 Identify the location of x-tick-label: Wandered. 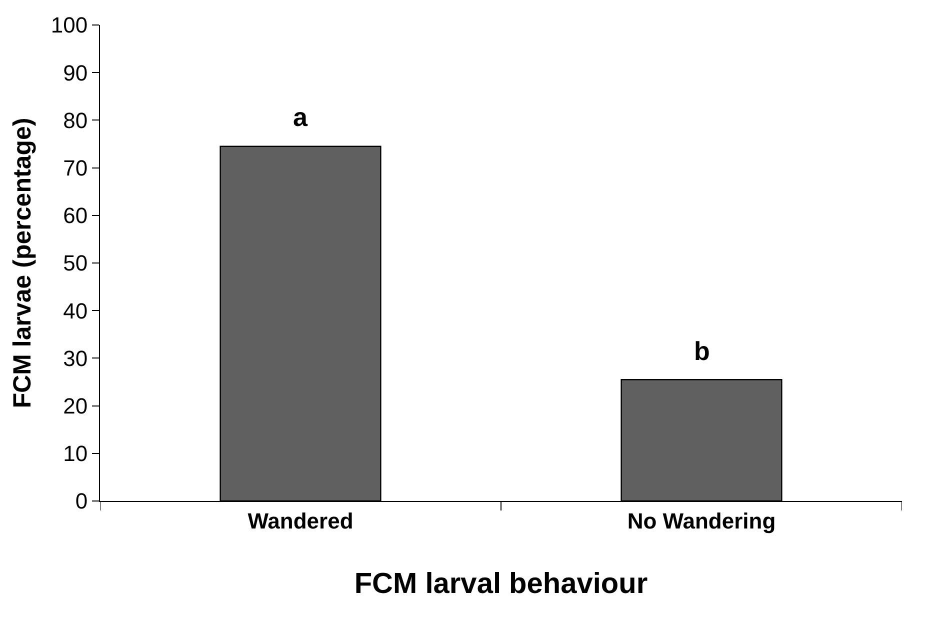
(301, 521).